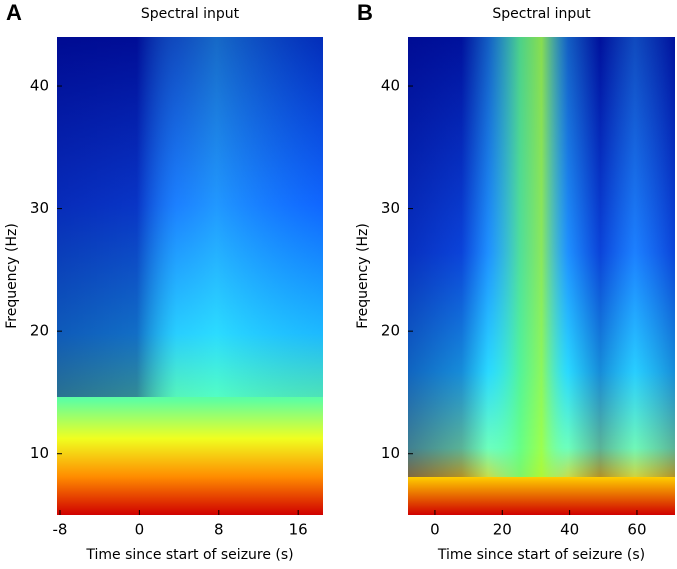 The width and height of the screenshot is (677, 569). What do you see at coordinates (298, 530) in the screenshot?
I see `x-tick-label: 16` at bounding box center [298, 530].